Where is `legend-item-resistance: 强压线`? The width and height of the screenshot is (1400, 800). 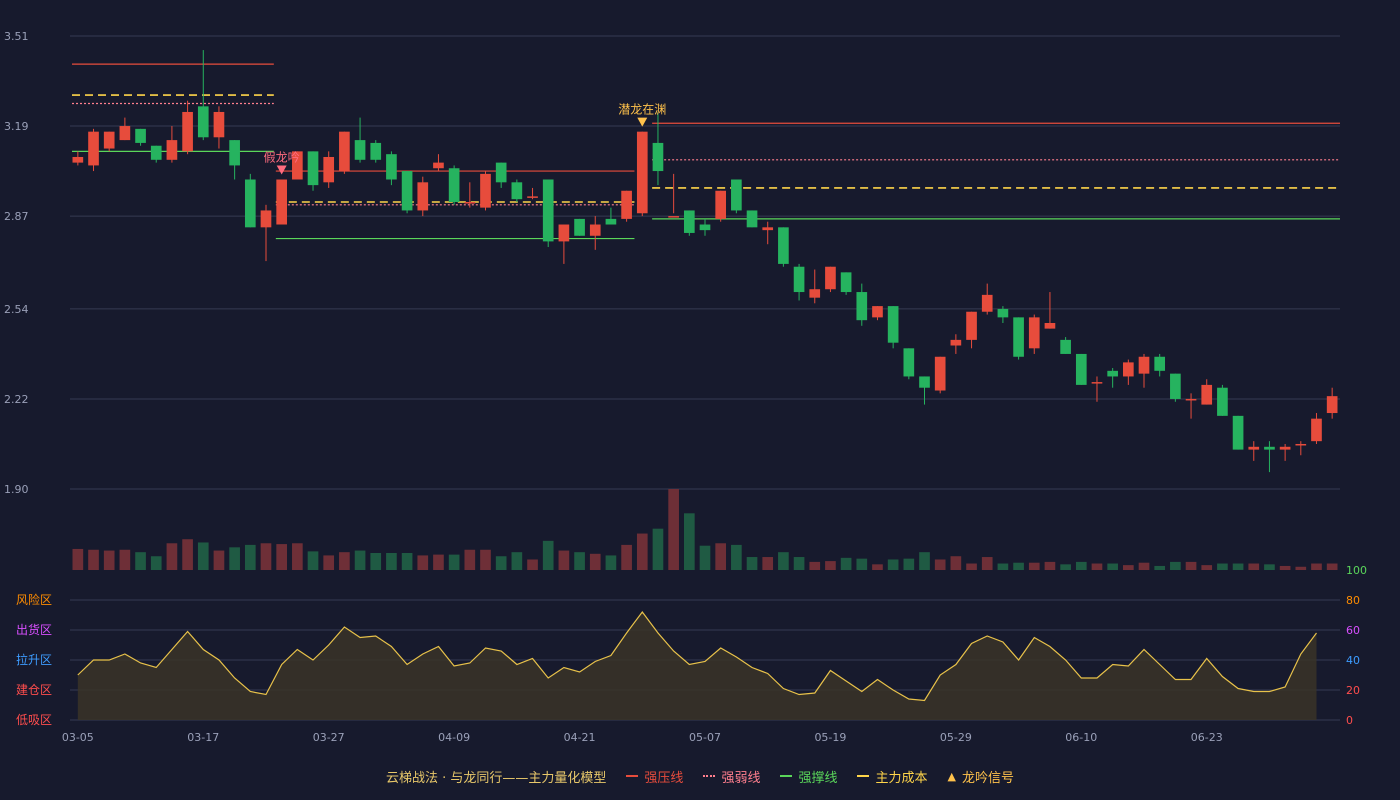 legend-item-resistance: 强压线 is located at coordinates (654, 776).